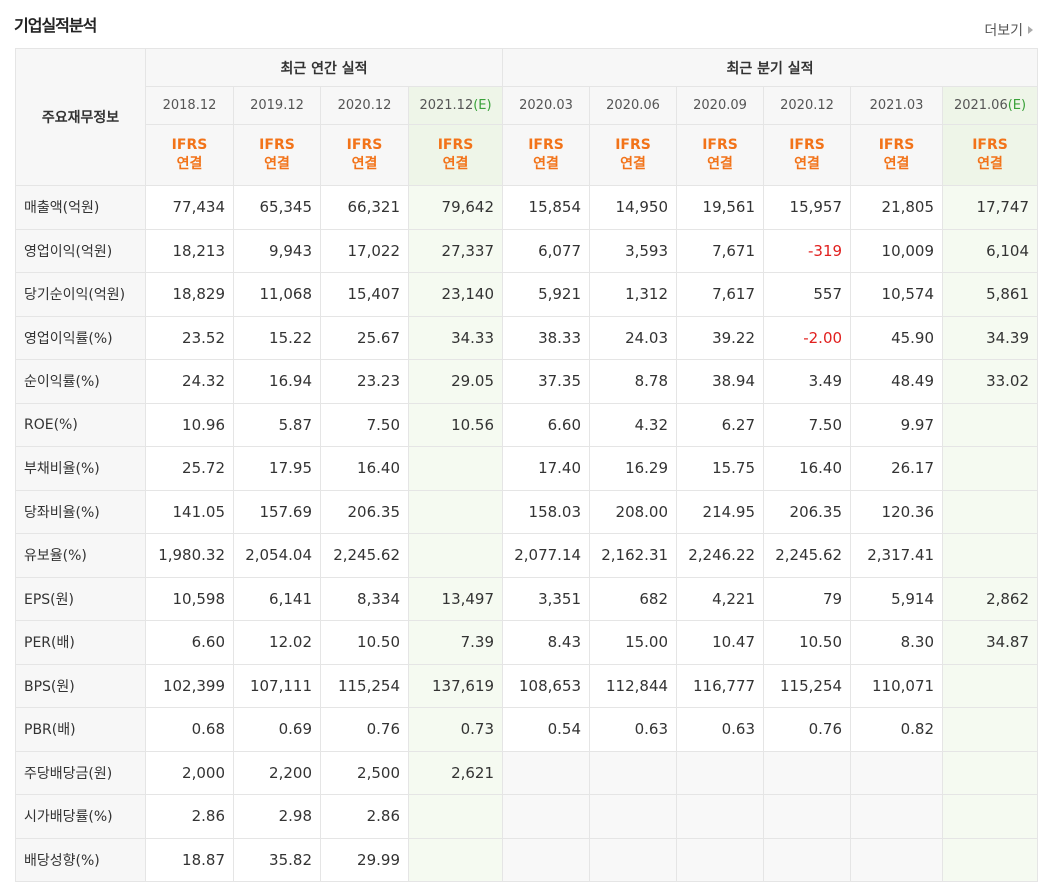  I want to click on value-cell: 6.60, so click(189, 642).